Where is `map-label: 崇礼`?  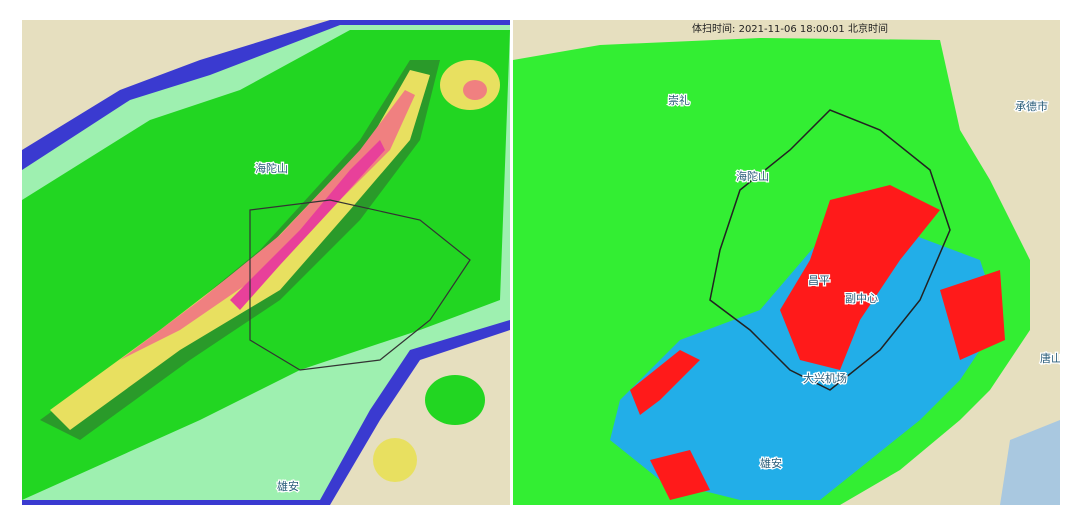
map-label: 崇礼 is located at coordinates (679, 100).